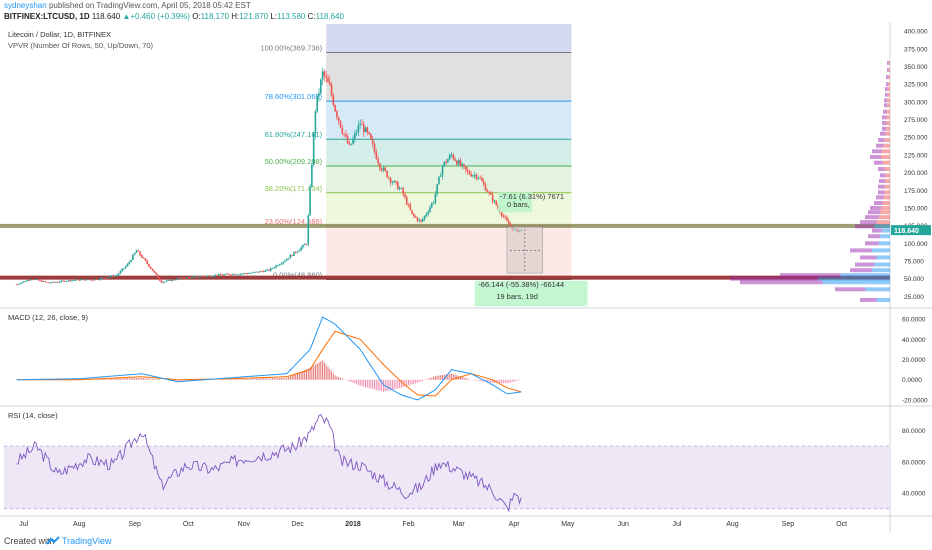  I want to click on horizontal-line, so click(445, 225).